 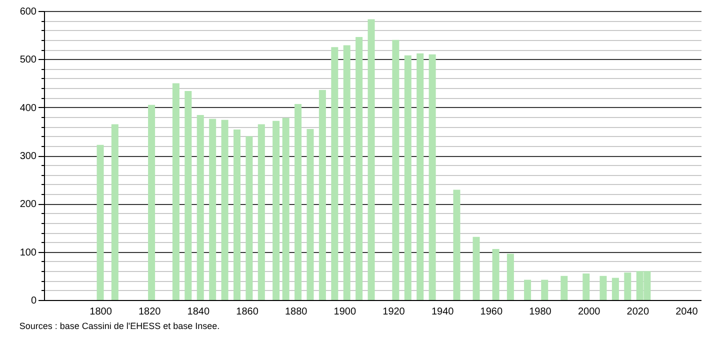 What do you see at coordinates (638, 312) in the screenshot?
I see `x-tick-label: 2020` at bounding box center [638, 312].